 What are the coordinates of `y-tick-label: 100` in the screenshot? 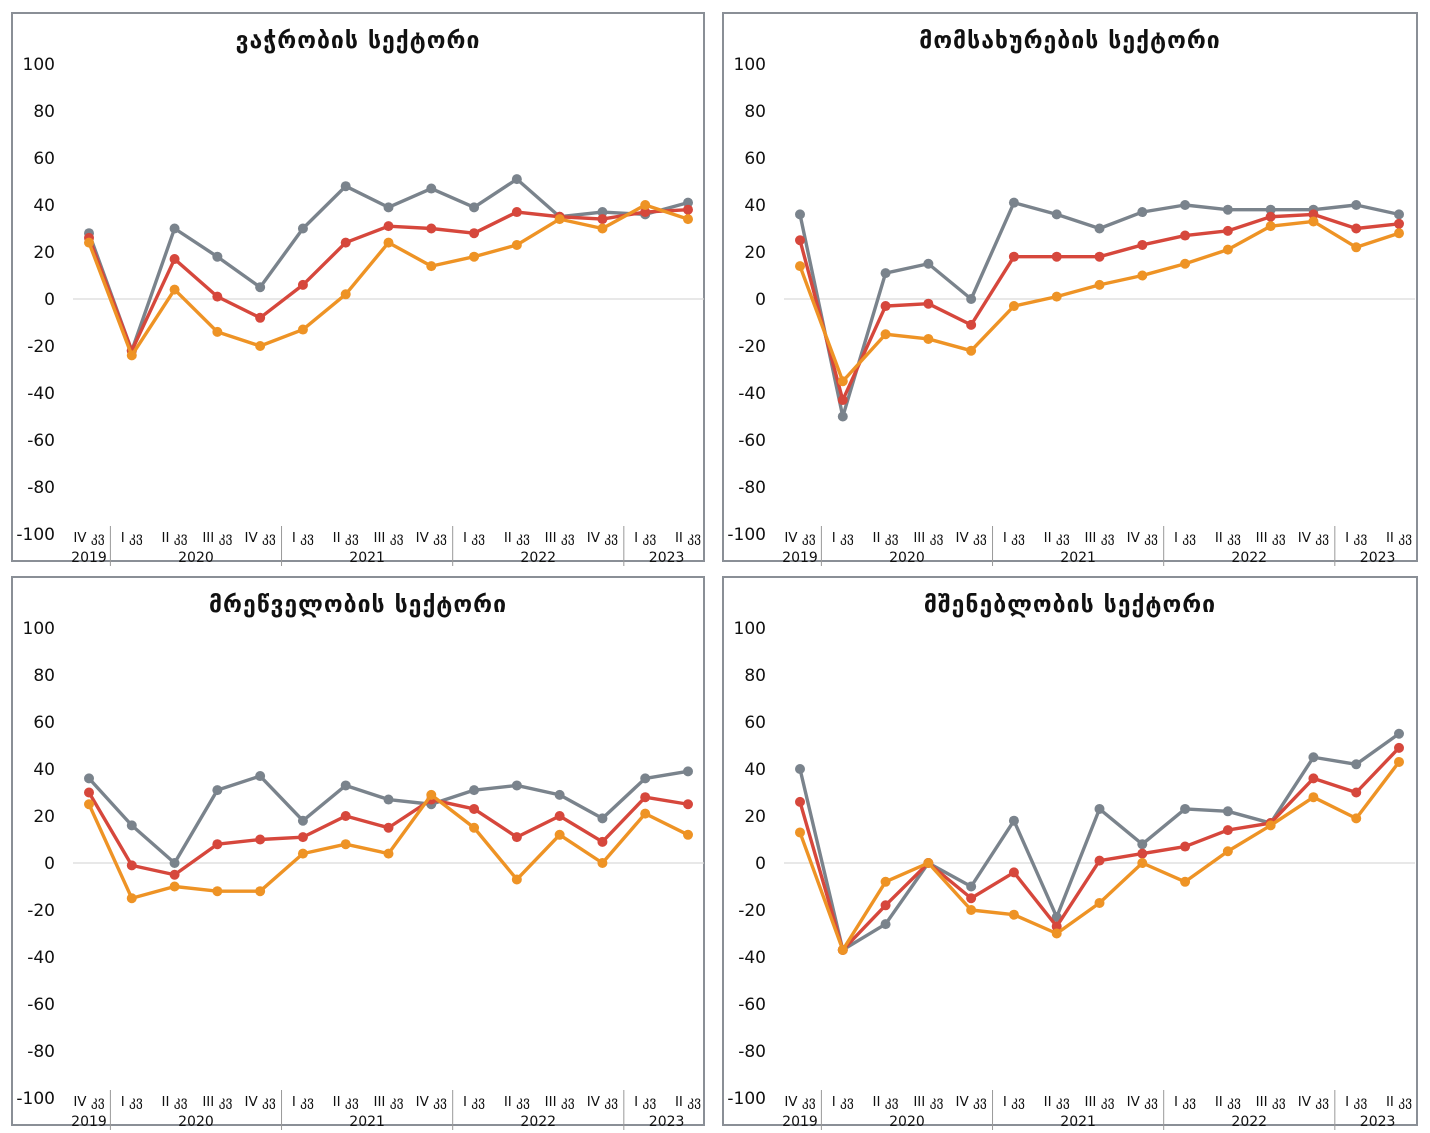 It's located at (750, 65).